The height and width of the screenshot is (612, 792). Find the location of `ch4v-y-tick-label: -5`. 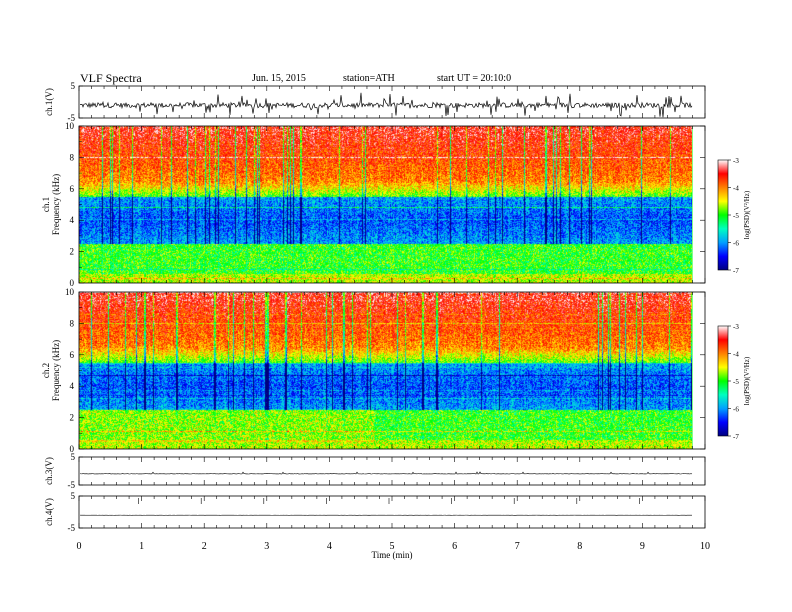

ch4v-y-tick-label: -5 is located at coordinates (72, 528).